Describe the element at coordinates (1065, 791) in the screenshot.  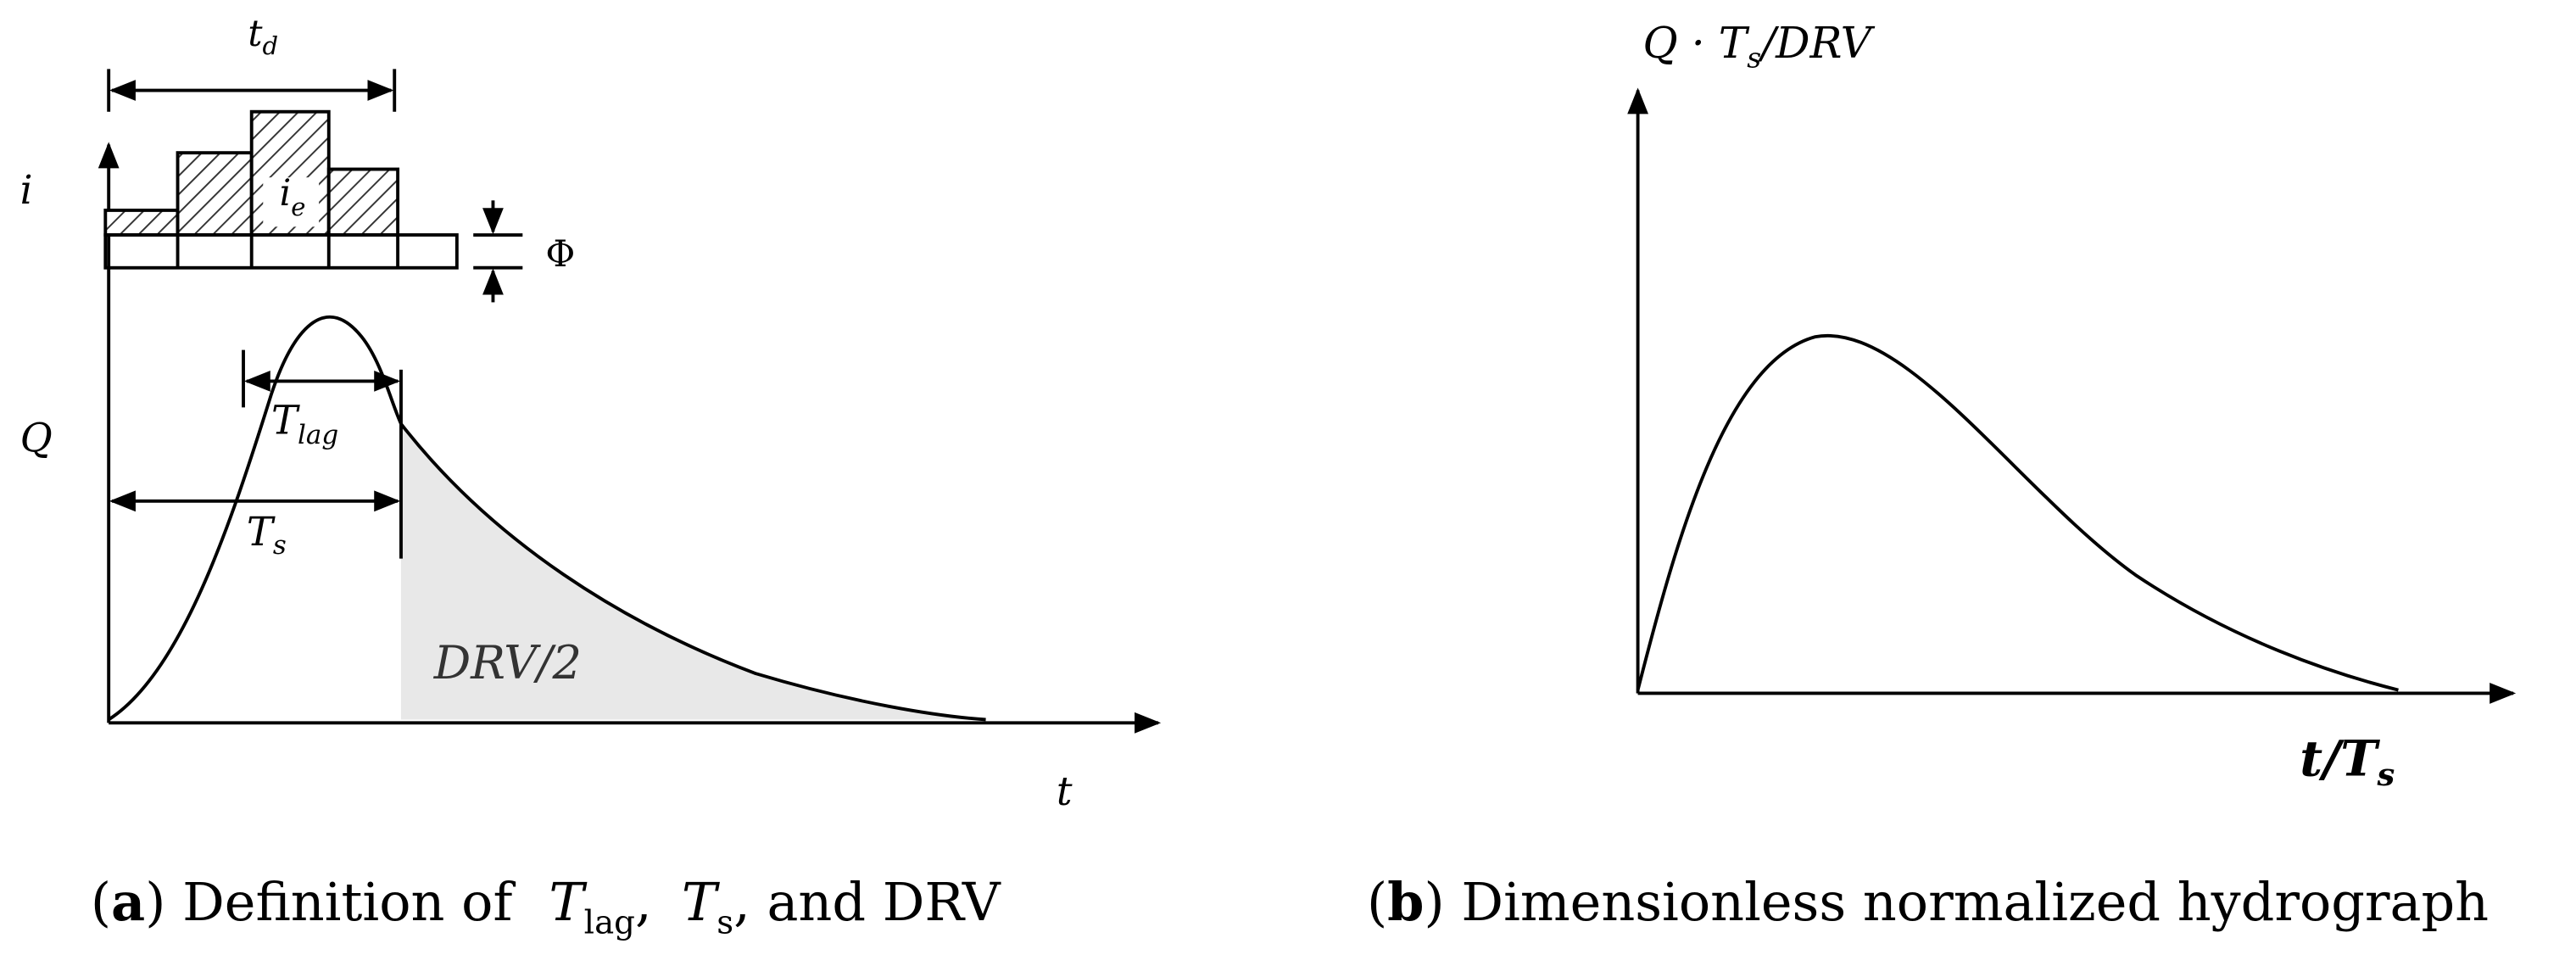
I see `t-label: t` at that location.